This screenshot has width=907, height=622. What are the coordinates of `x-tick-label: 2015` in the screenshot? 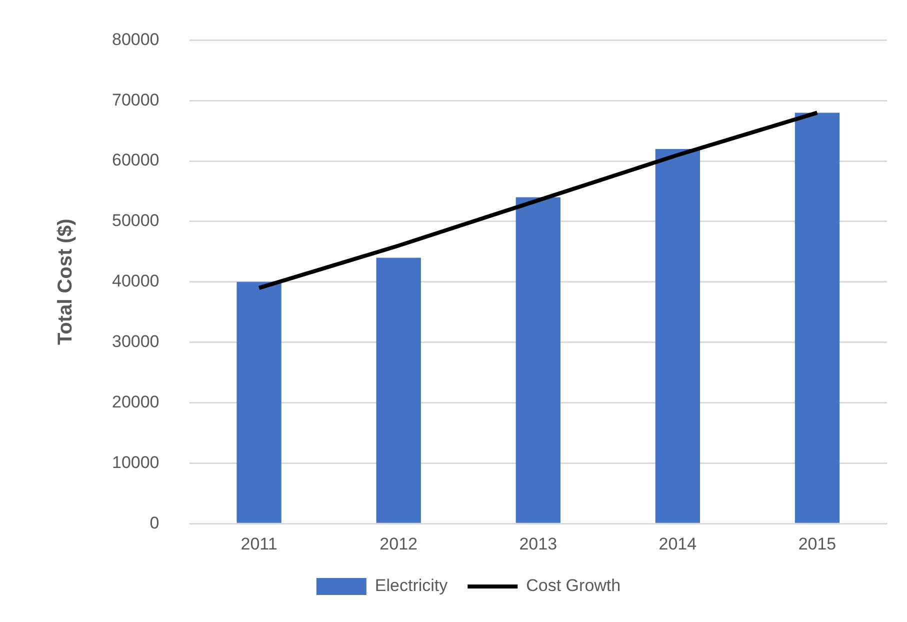 It's located at (817, 544).